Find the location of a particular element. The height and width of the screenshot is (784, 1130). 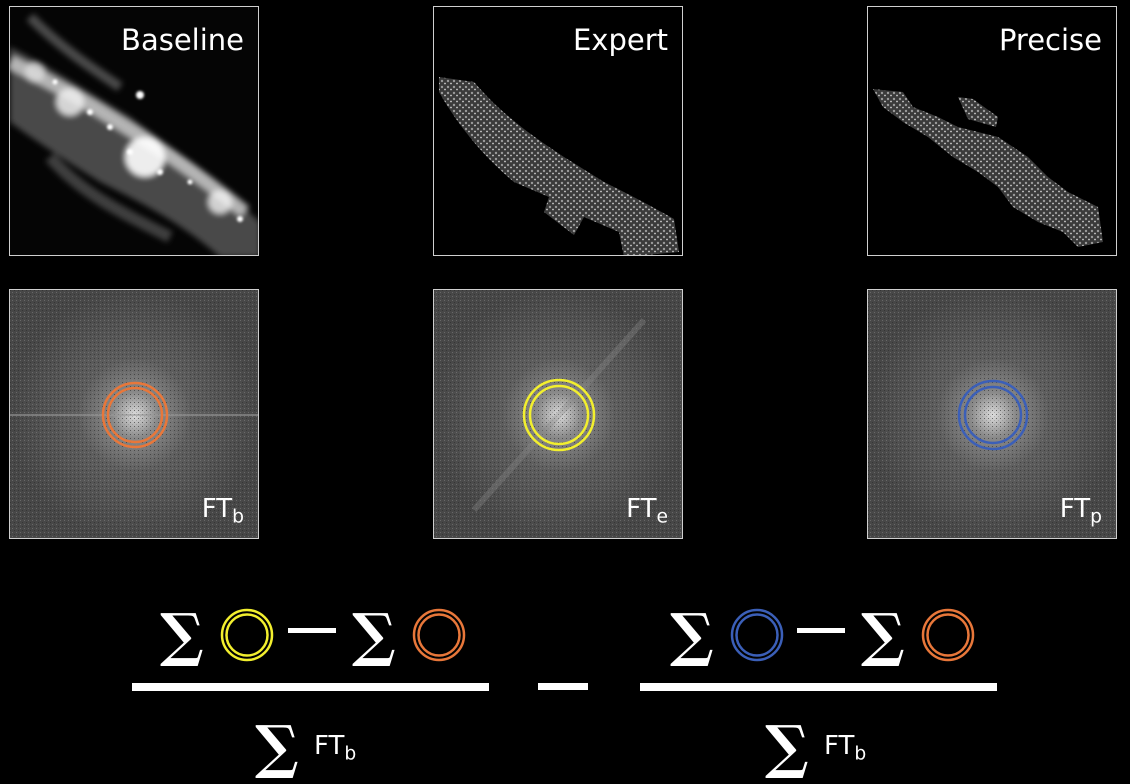

ft-baseline-spectrum is located at coordinates (134, 414).